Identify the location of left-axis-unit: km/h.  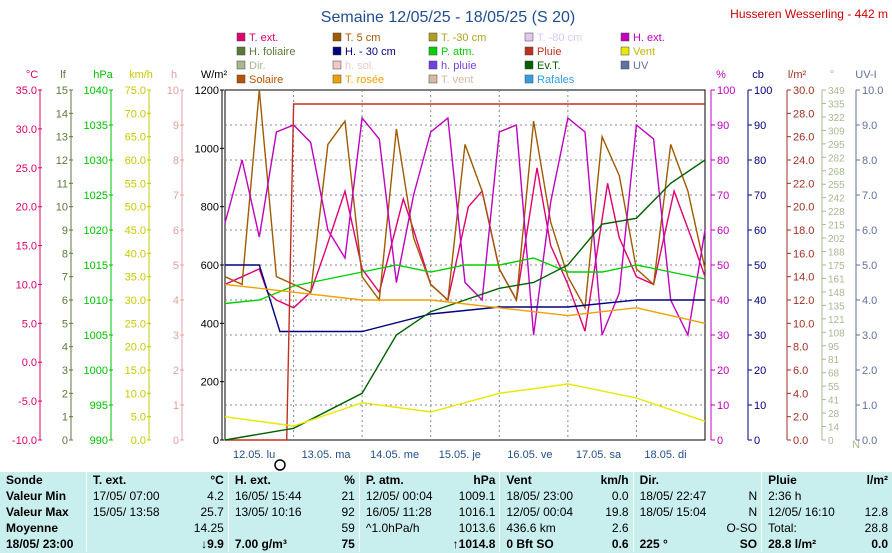
(141, 75).